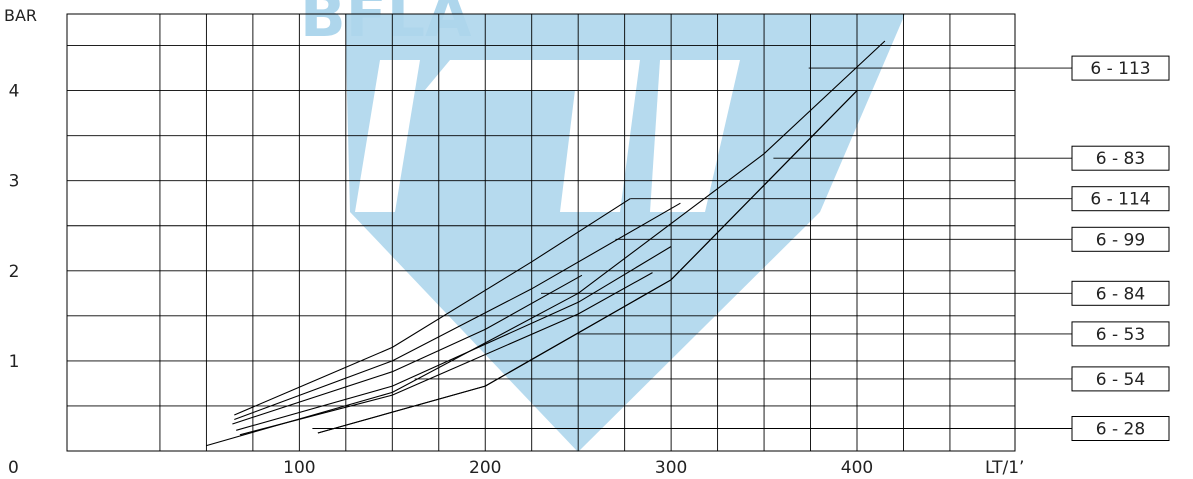  I want to click on y-axis-label: BAR, so click(20, 15).